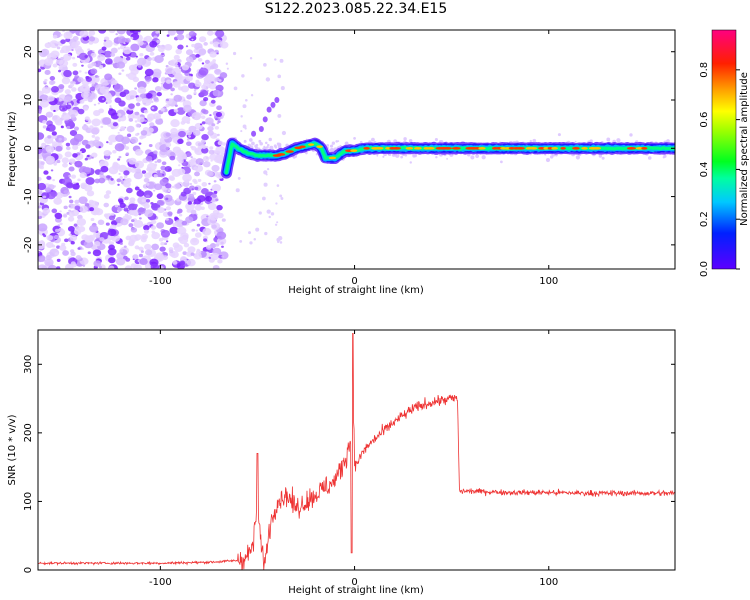  What do you see at coordinates (704, 169) in the screenshot?
I see `colorbar-tick-label: 0.4` at bounding box center [704, 169].